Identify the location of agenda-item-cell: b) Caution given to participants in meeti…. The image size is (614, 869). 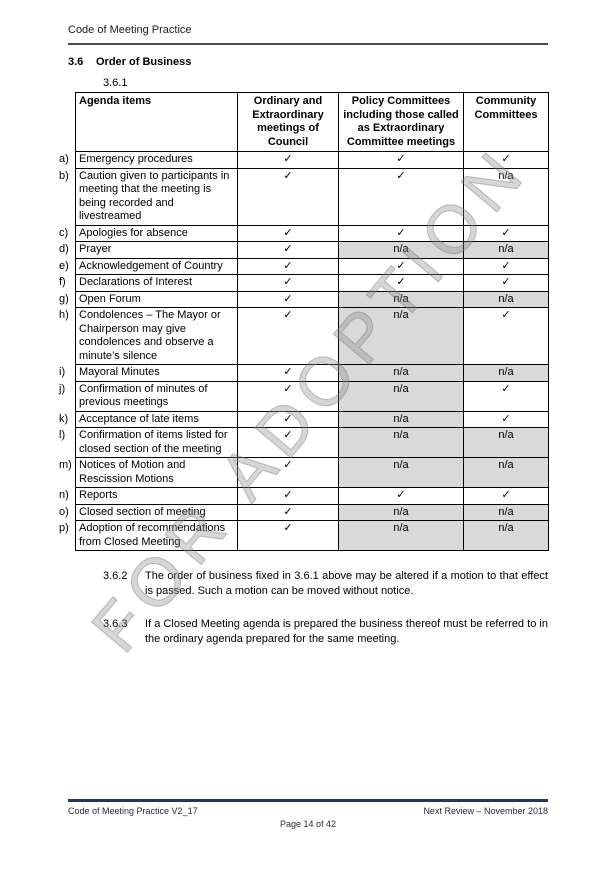
(148, 196).